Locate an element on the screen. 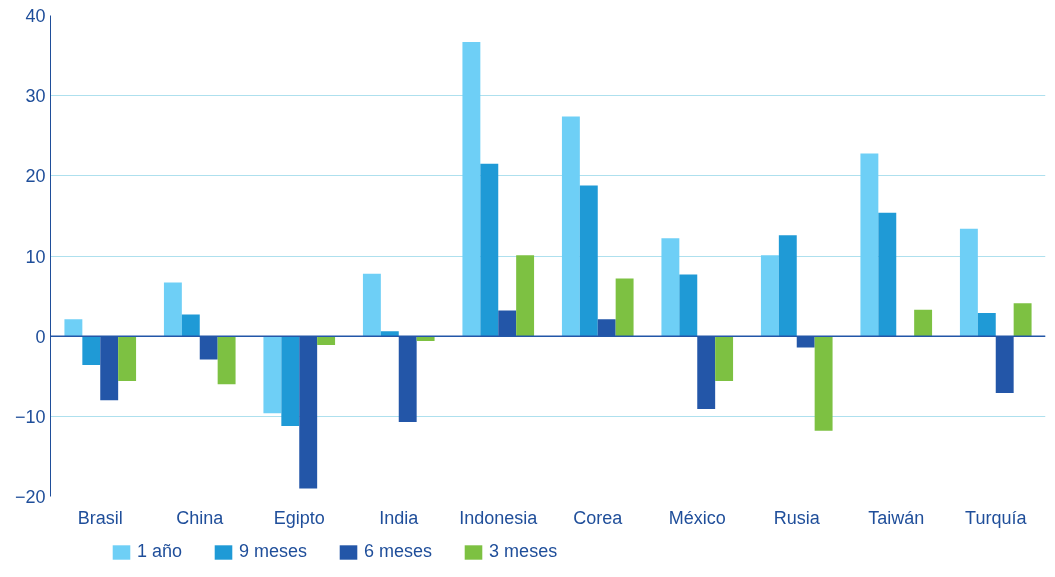  y-tick-label: 10 is located at coordinates (35, 256).